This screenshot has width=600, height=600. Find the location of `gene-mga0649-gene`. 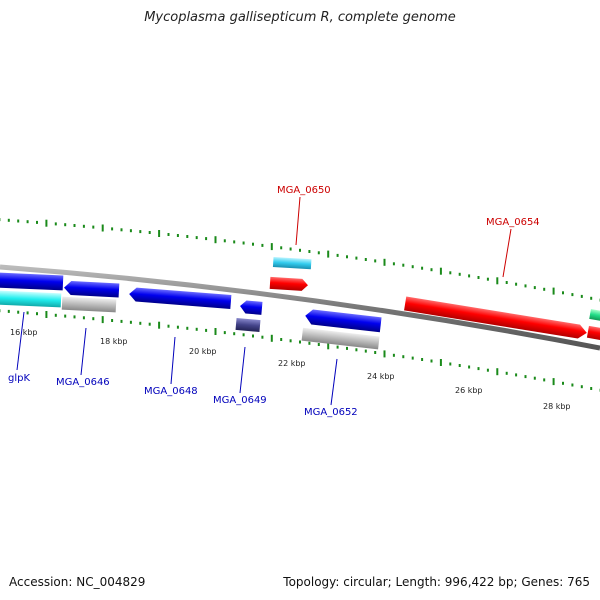

gene-mga0649-gene is located at coordinates (251, 307).